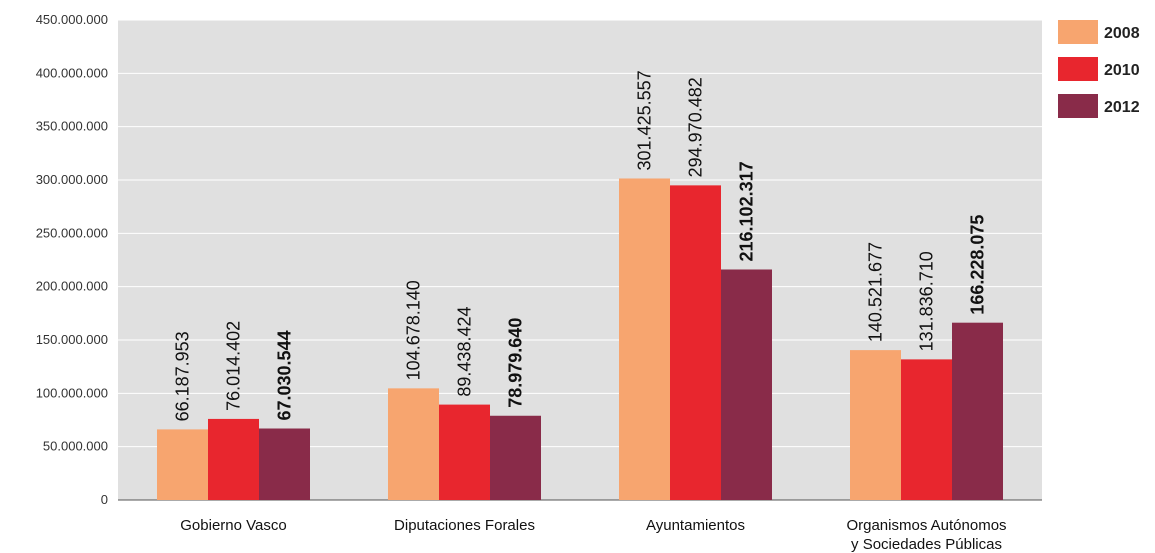  I want to click on data-label: 301.425.557, so click(645, 120).